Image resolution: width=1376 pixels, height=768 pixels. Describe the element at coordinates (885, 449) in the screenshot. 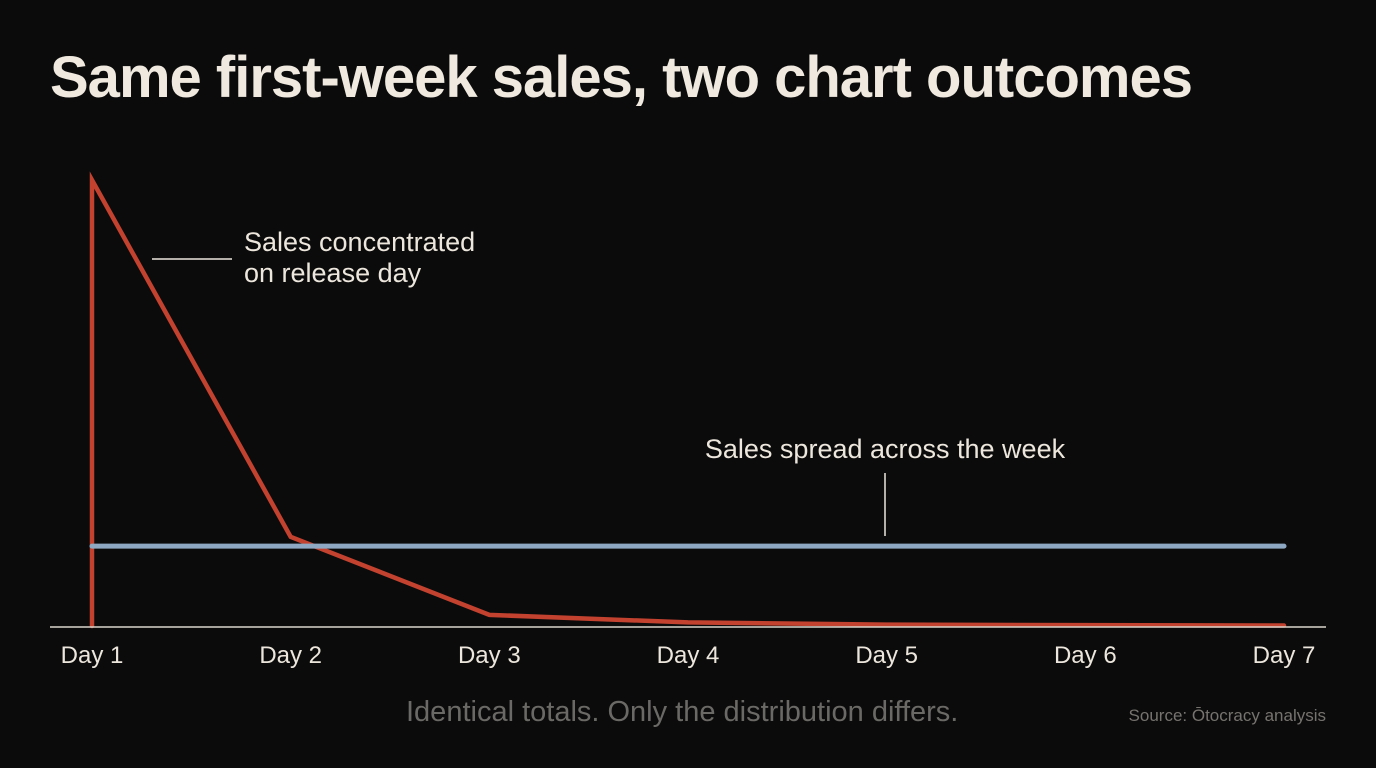

I see `annotation-spread: Sales spread across the week` at that location.